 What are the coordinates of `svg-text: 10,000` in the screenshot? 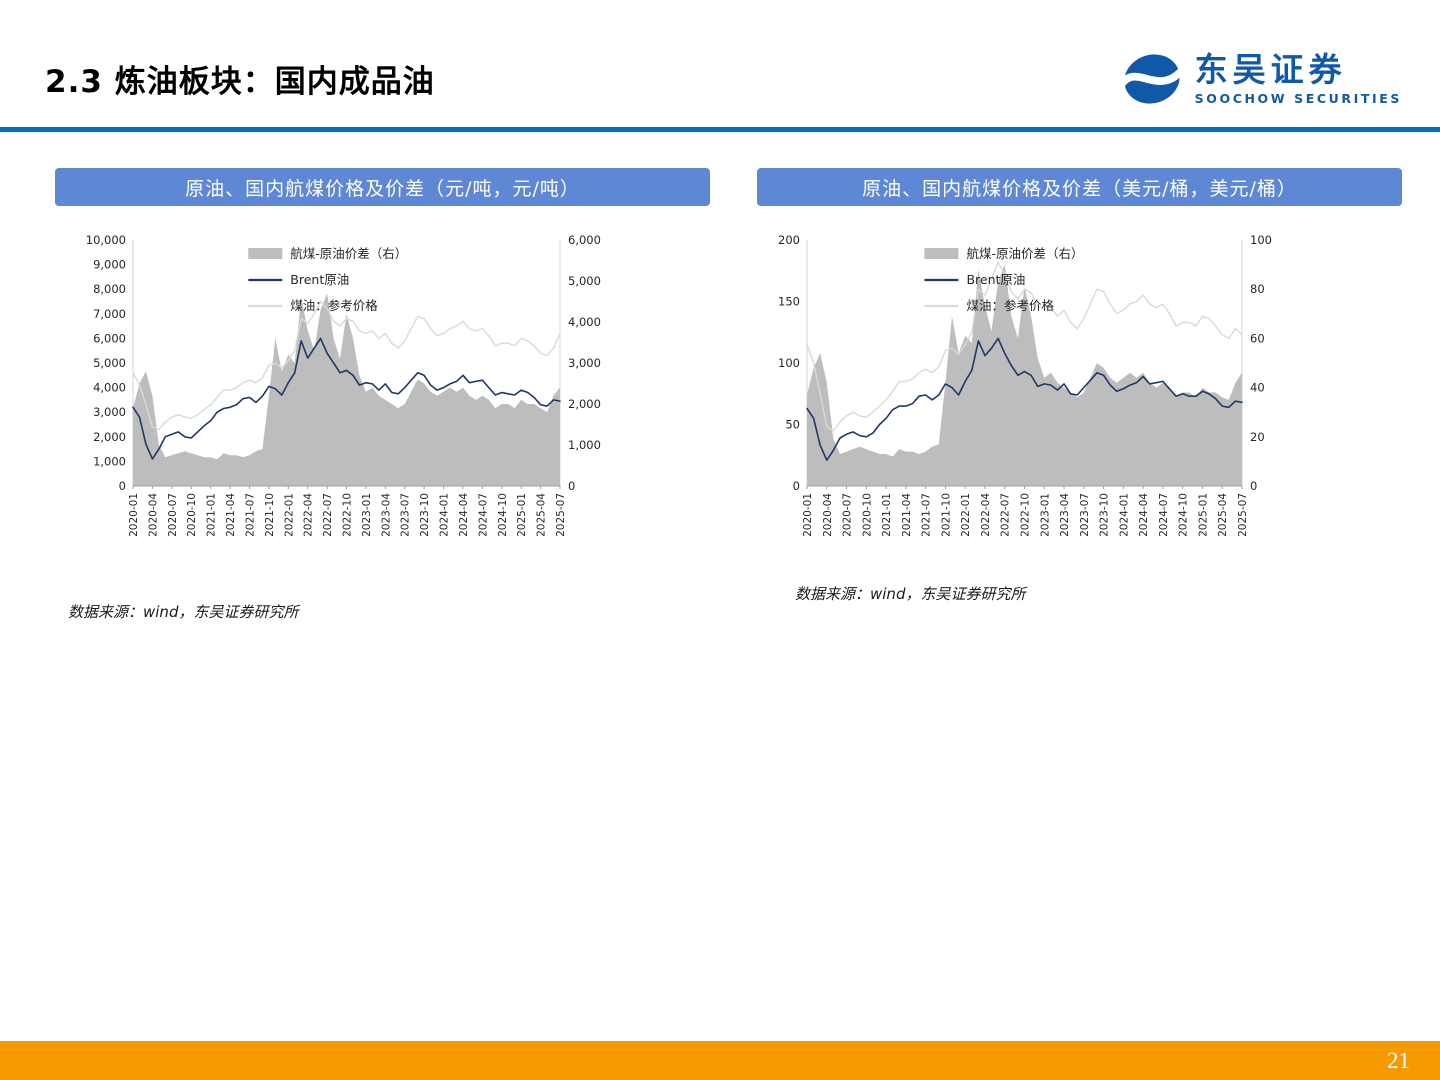 It's located at (106, 240).